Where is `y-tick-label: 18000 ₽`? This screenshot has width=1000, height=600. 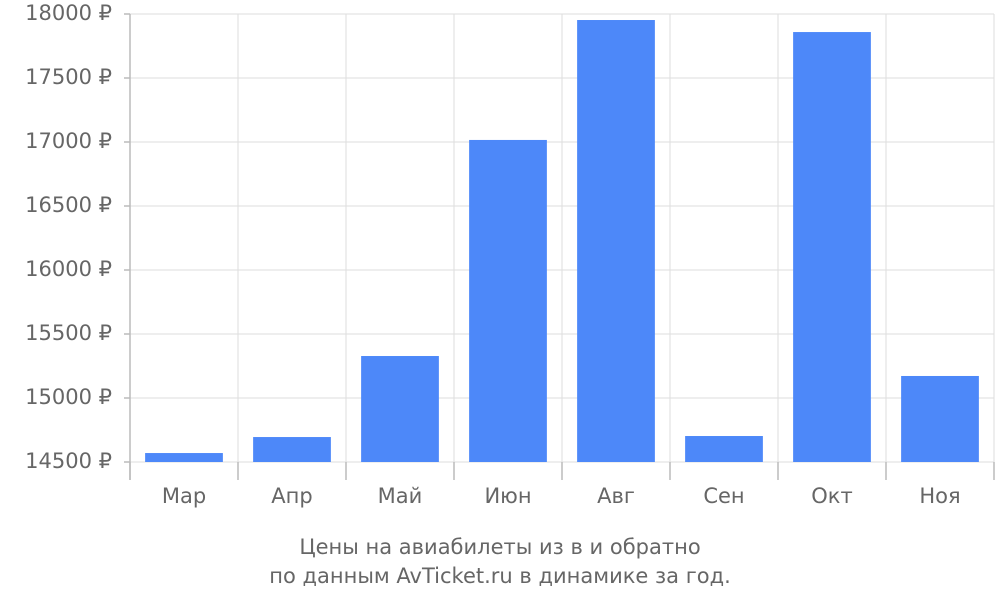
y-tick-label: 18000 ₽ is located at coordinates (68, 13).